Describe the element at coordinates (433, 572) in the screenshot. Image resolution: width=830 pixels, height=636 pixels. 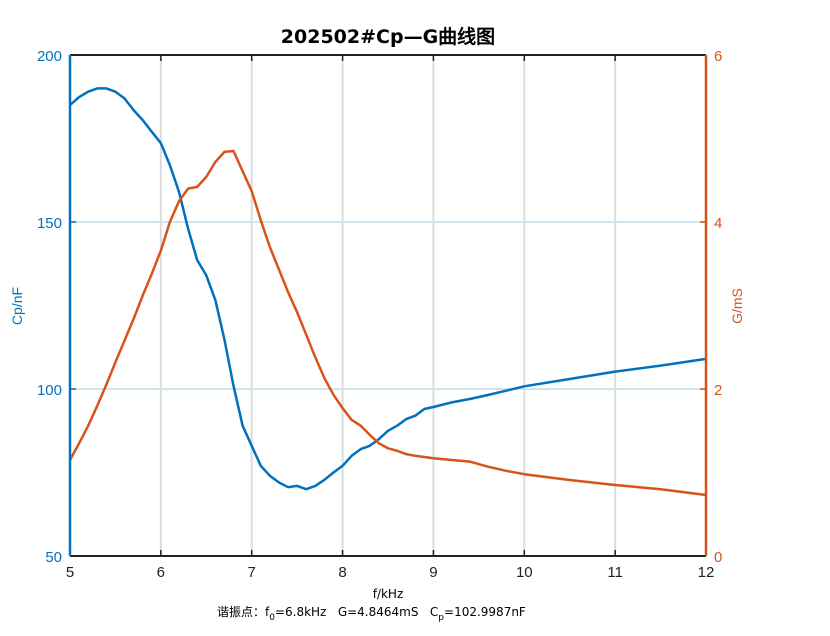
I see `x-tick-label: 9` at that location.